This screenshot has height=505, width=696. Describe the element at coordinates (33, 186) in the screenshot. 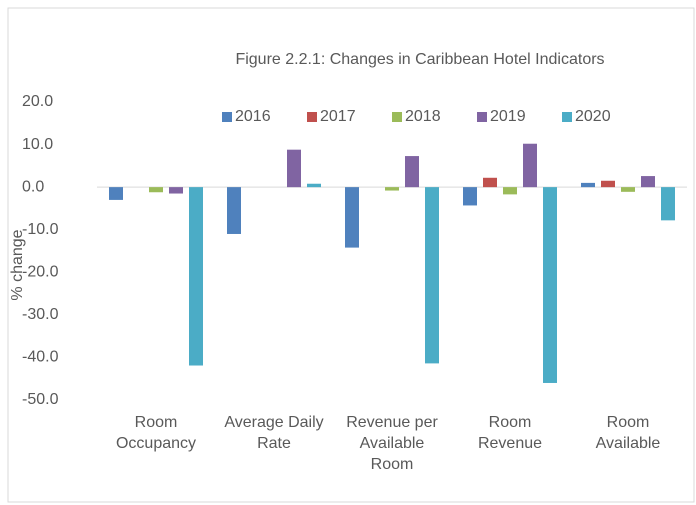

I see `y-tick-label: 0.0` at that location.